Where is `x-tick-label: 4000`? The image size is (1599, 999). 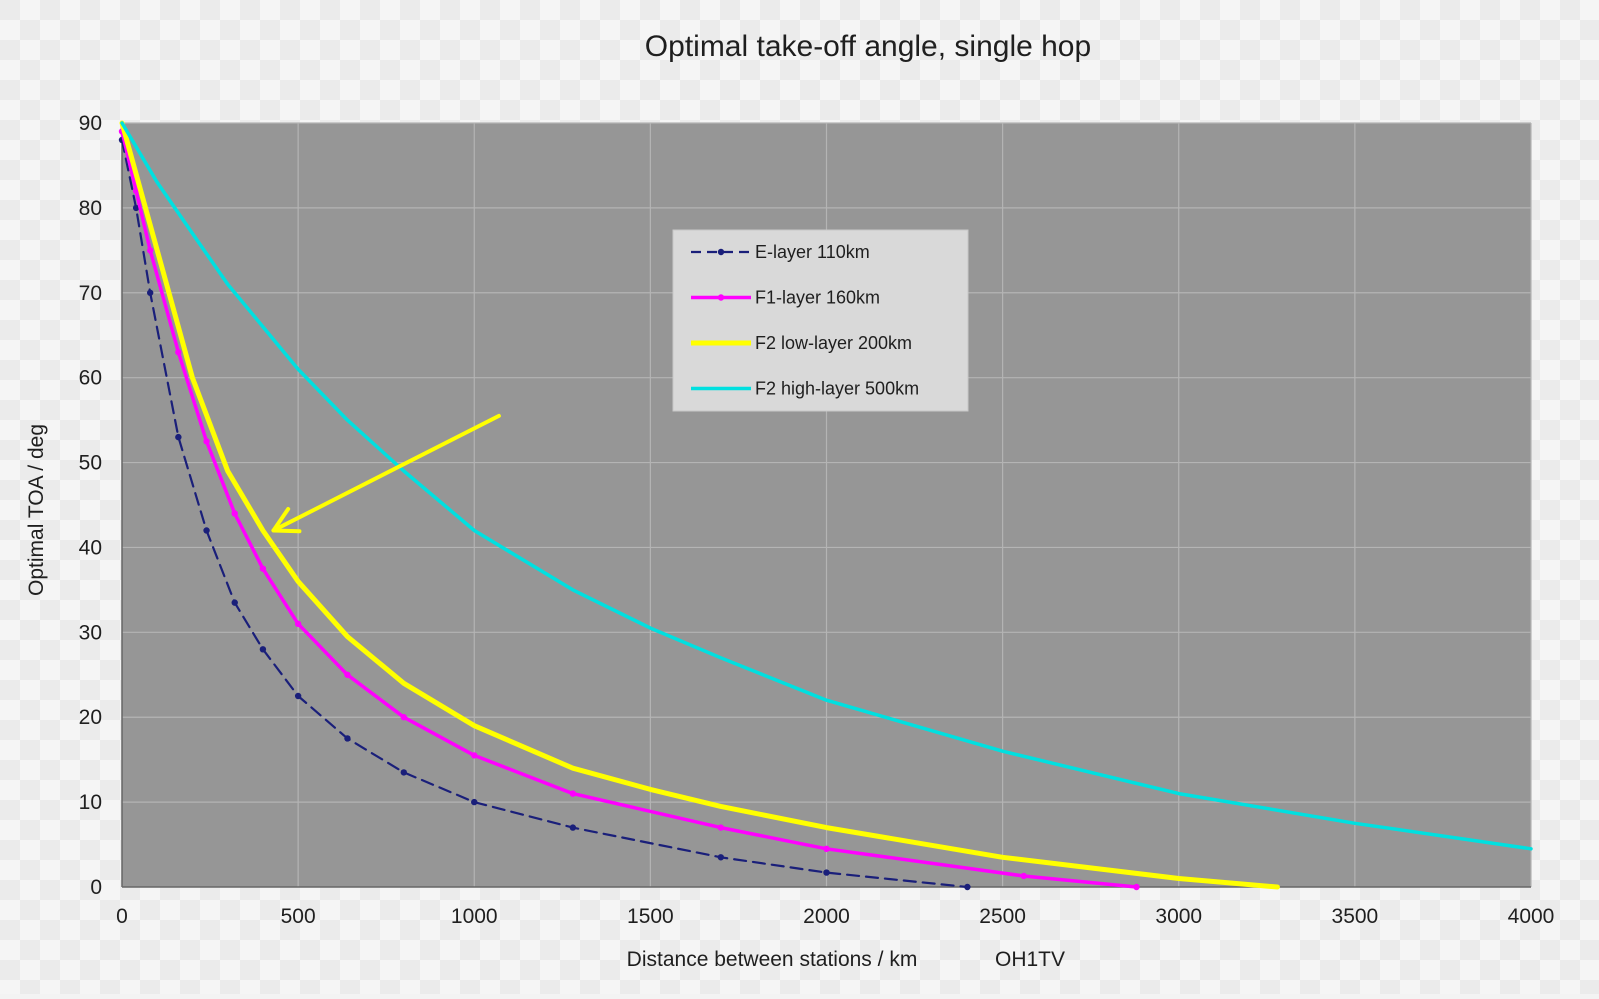 x-tick-label: 4000 is located at coordinates (1531, 916).